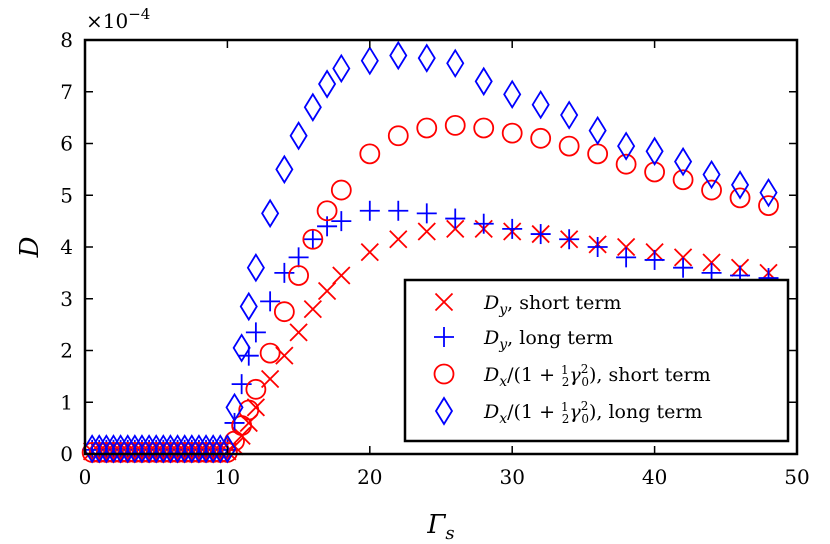  What do you see at coordinates (449, 531) in the screenshot?
I see `x-axis-label-sub: s` at bounding box center [449, 531].